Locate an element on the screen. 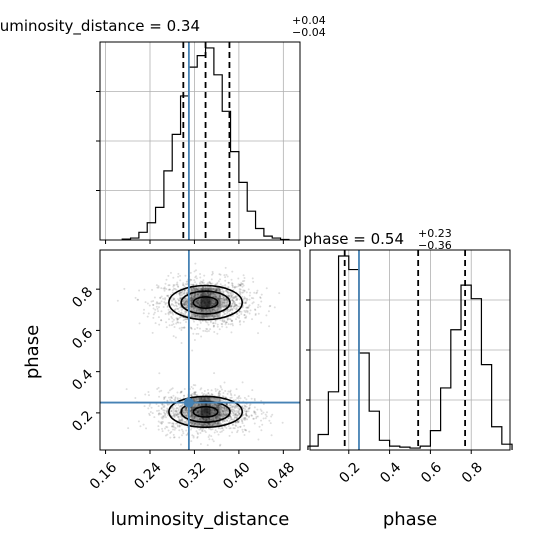 This screenshot has width=550, height=550. joint-xtick-label: 0.40 is located at coordinates (236, 475).